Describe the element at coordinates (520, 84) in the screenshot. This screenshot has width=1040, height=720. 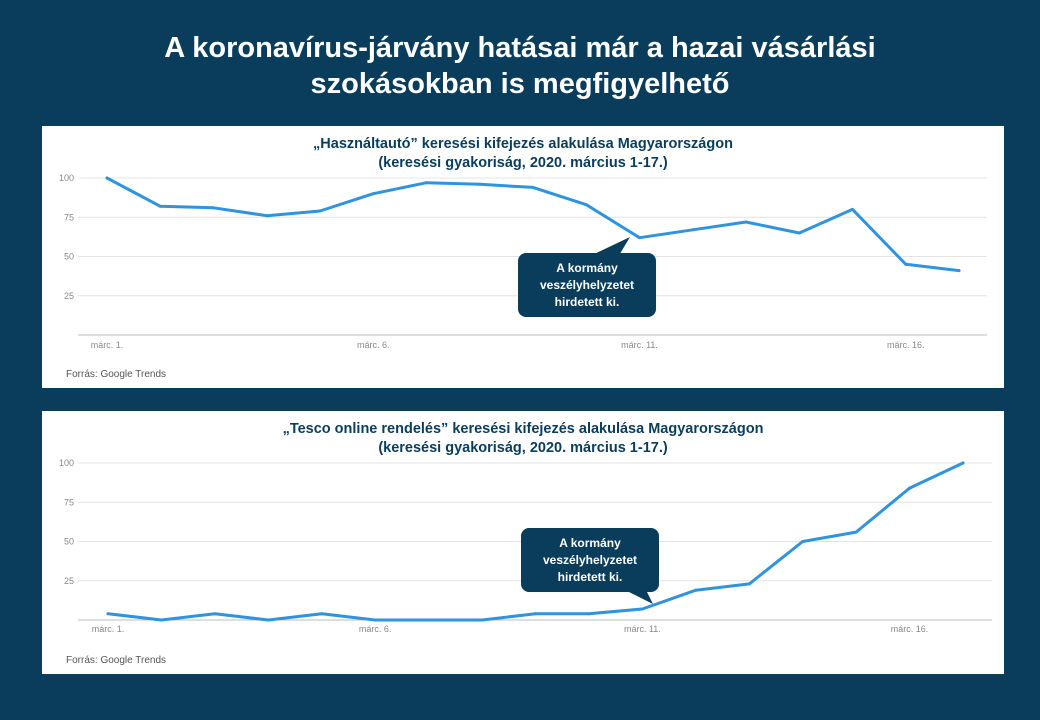
I see `page-title-line-2: szokásokban is megfigyelhető` at that location.